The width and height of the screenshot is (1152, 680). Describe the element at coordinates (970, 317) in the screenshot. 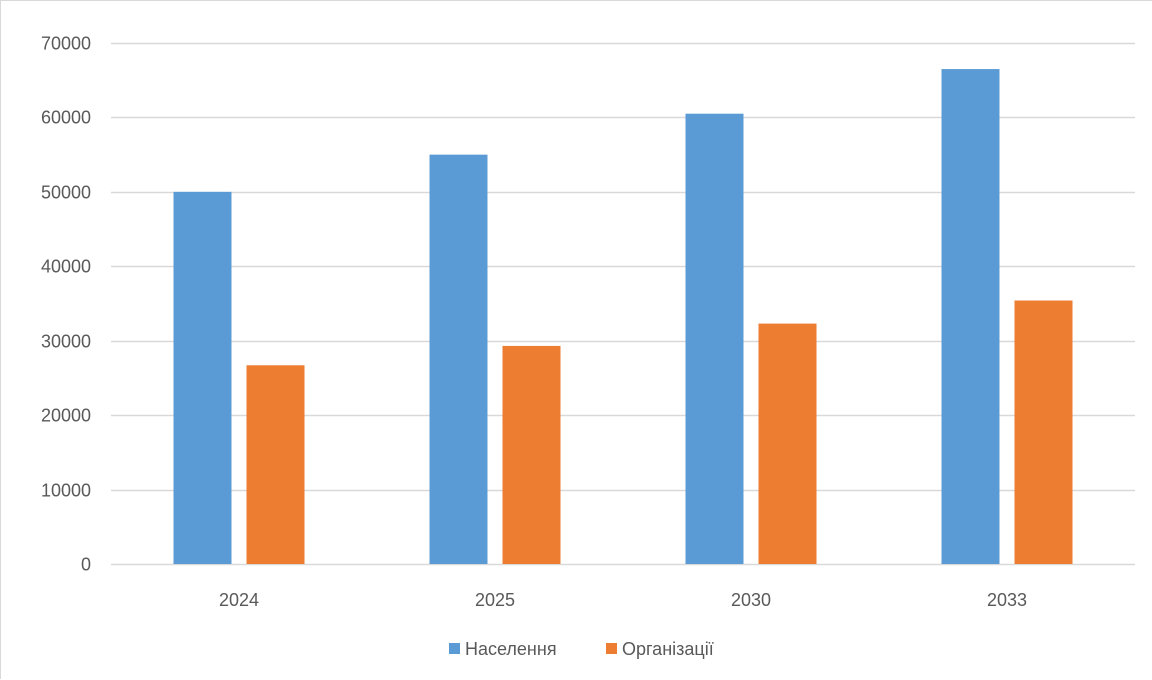

I see `bar-naselennia-2033` at that location.